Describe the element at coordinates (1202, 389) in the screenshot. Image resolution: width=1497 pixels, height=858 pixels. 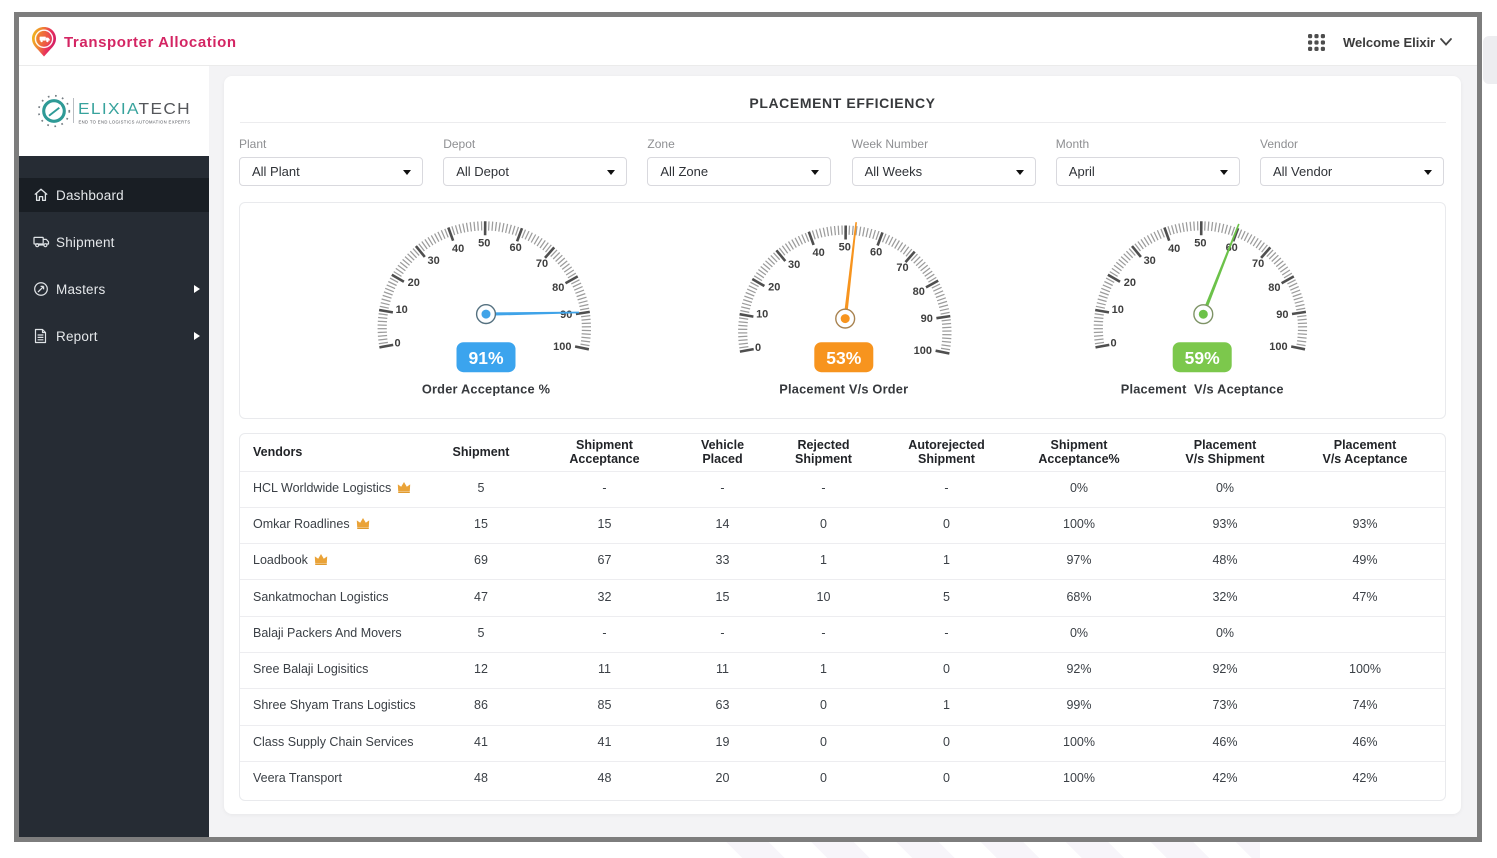
I see `svg-text: Placement V/s Aceptance` at that location.